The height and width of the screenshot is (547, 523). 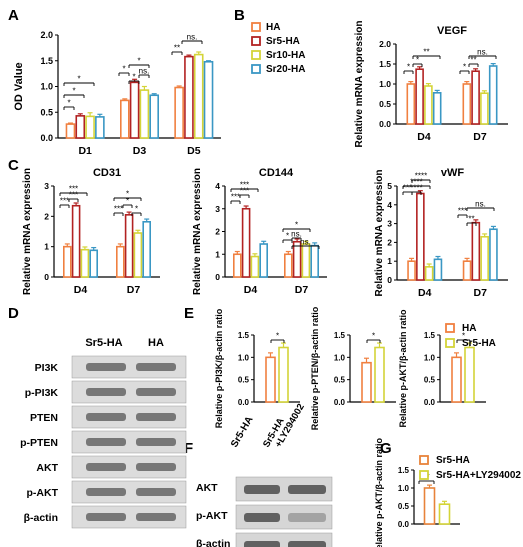 What do you see at coordinates (194, 151) in the screenshot?
I see `x-tick-label: D5` at bounding box center [194, 151].